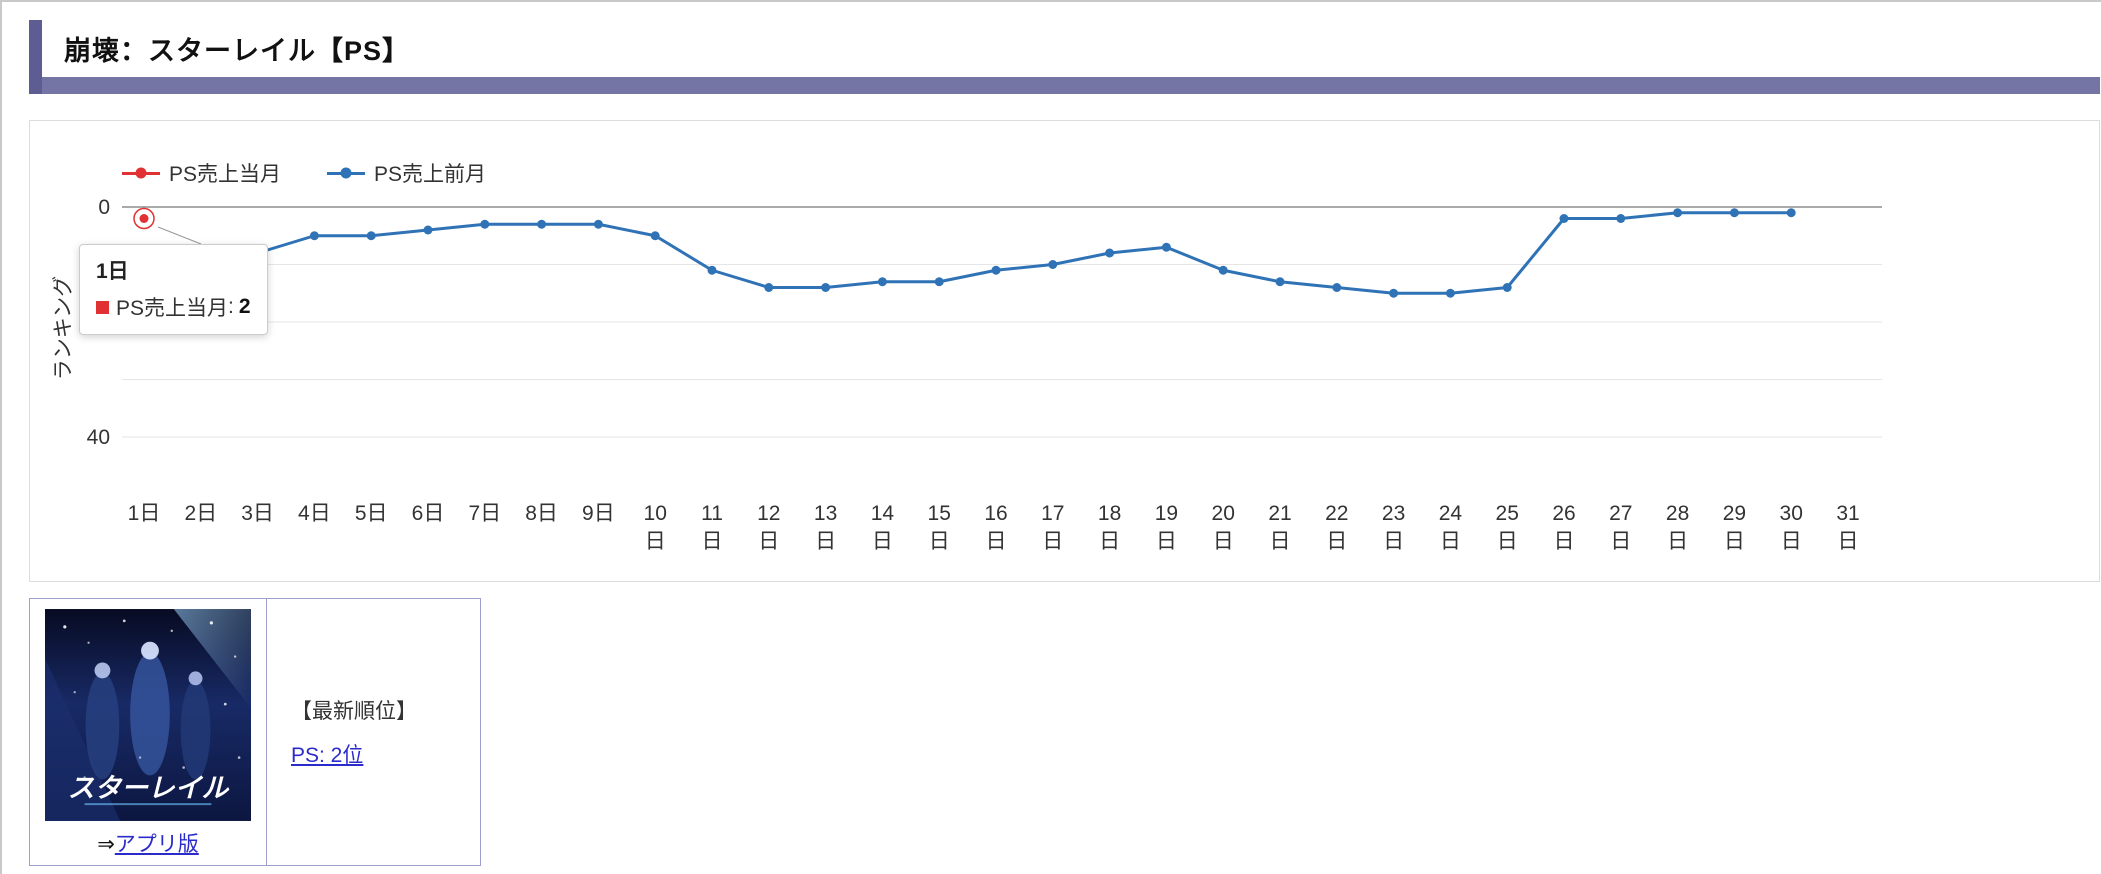  What do you see at coordinates (1109, 527) in the screenshot?
I see `svg-text:18日: 18 日` at bounding box center [1109, 527].